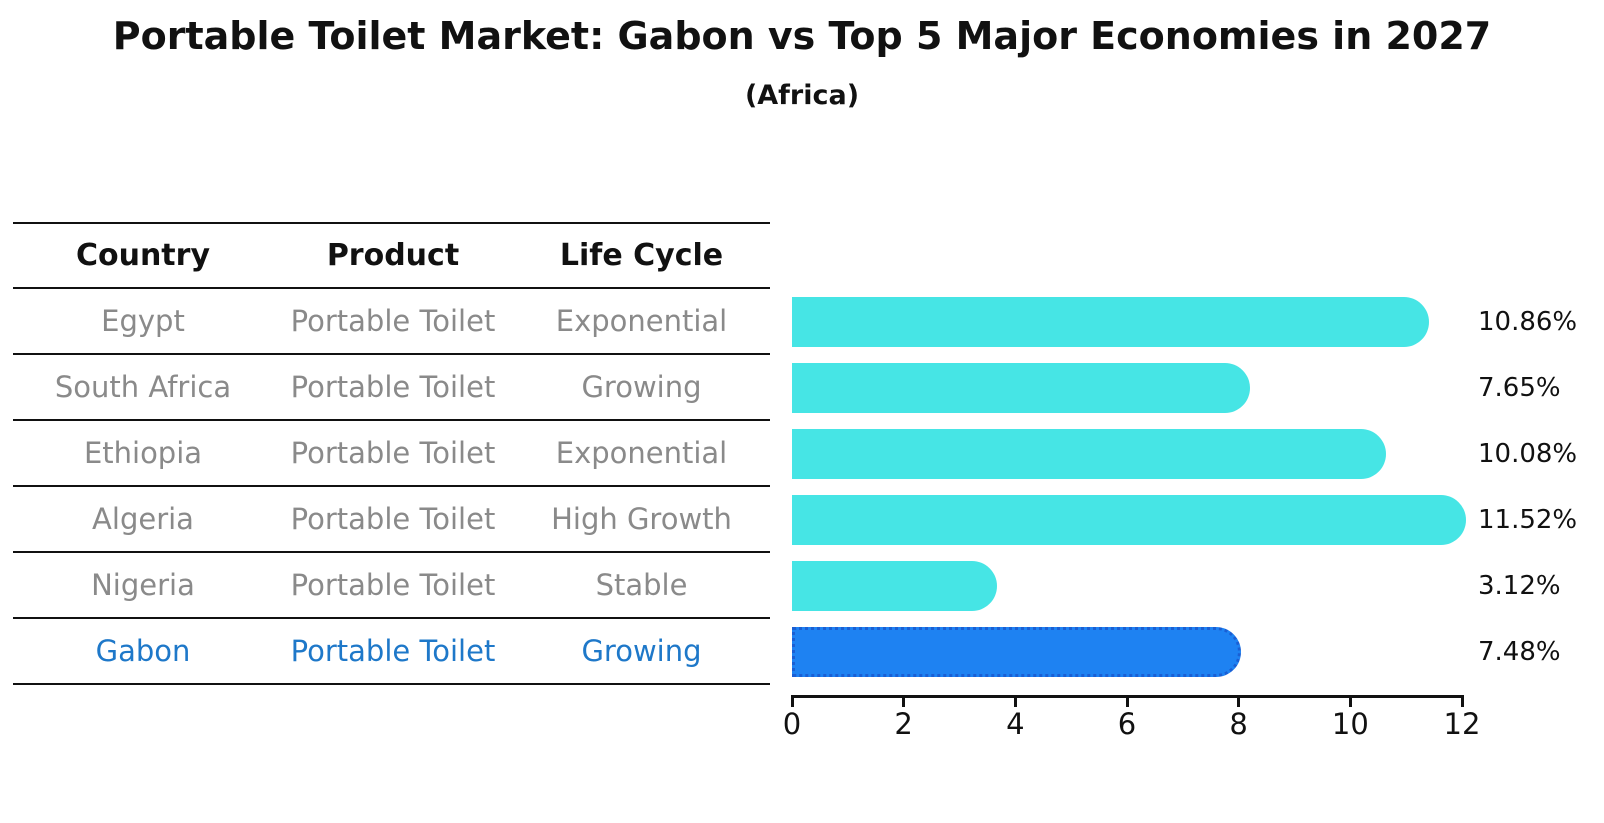 The height and width of the screenshot is (823, 1604). I want to click on x-tick-label-6: 6, so click(1127, 724).